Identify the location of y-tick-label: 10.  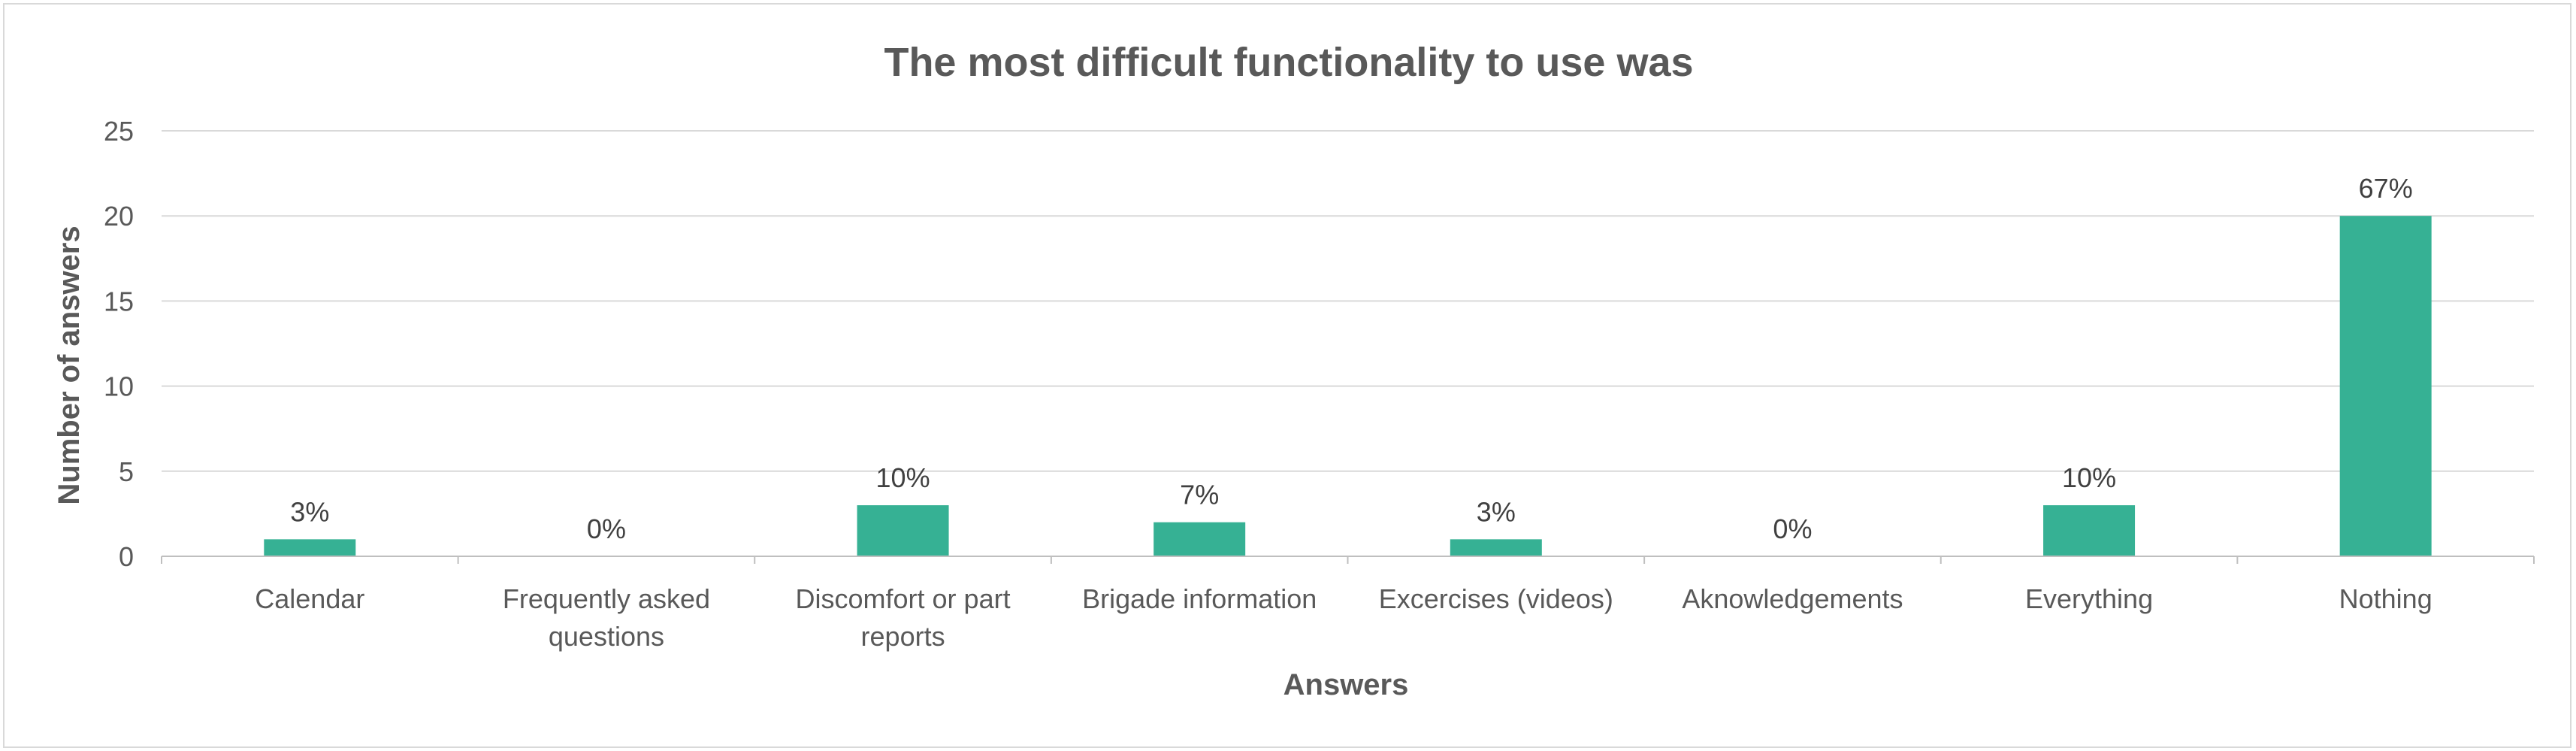
(119, 386).